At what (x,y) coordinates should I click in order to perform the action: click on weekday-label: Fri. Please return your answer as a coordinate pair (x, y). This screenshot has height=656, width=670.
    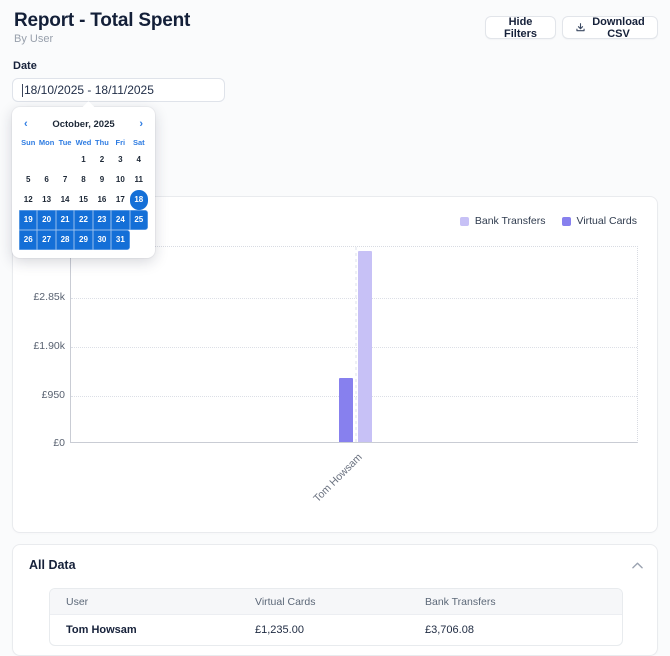
    Looking at the image, I should click on (120, 142).